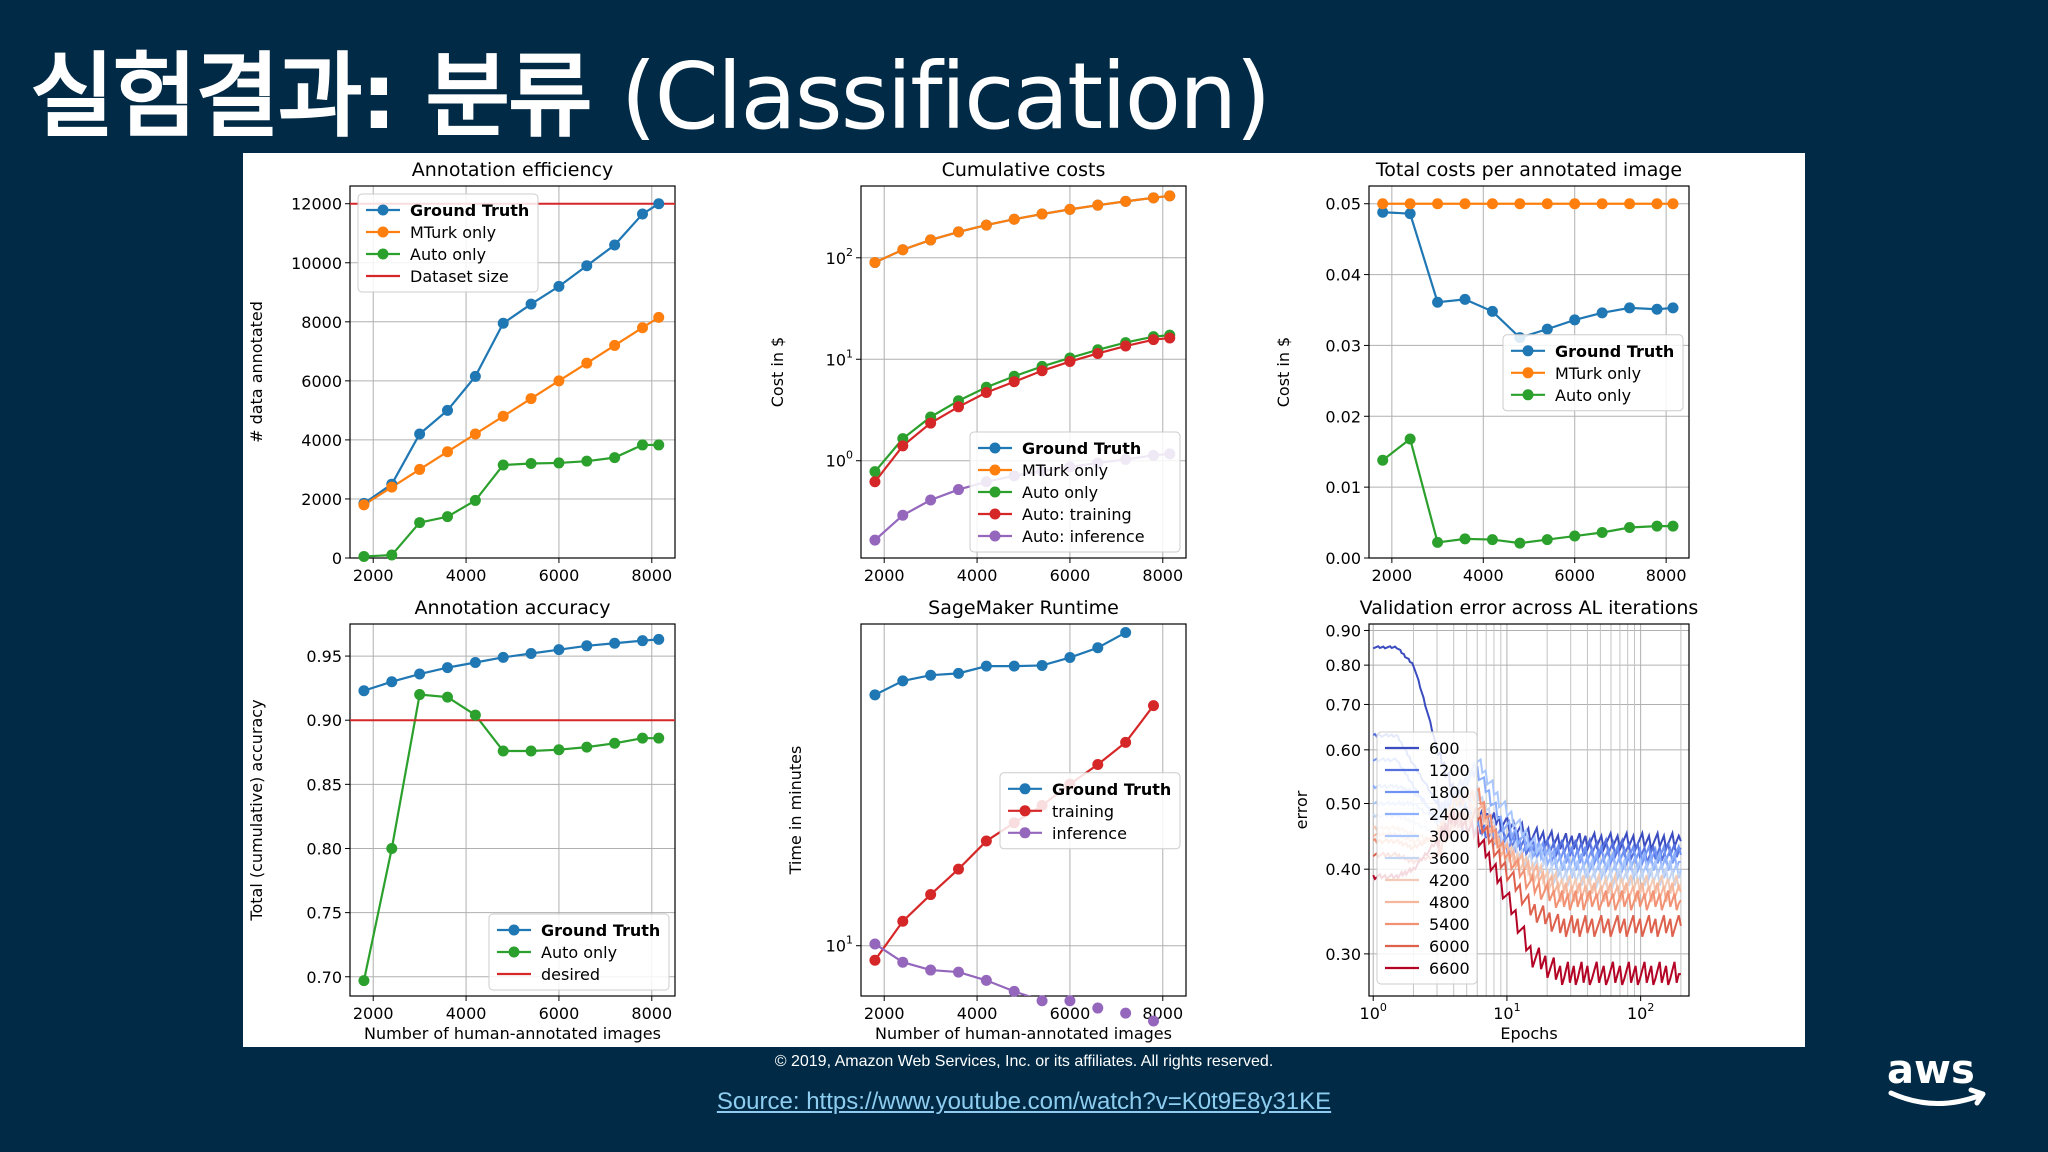 The width and height of the screenshot is (2048, 1152). Describe the element at coordinates (324, 848) in the screenshot. I see `y-tick-label: 0.80` at that location.